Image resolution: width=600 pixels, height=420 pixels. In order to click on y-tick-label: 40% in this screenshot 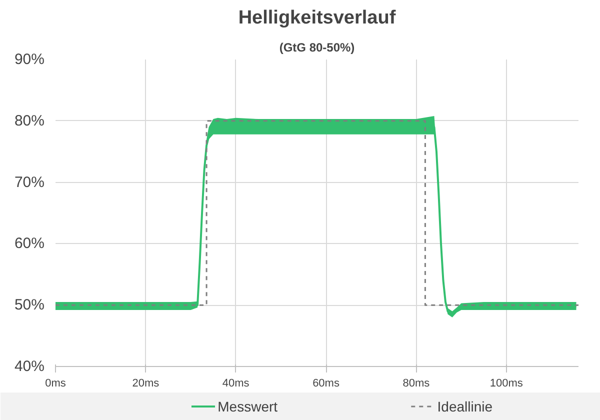, I will do `click(29, 366)`.